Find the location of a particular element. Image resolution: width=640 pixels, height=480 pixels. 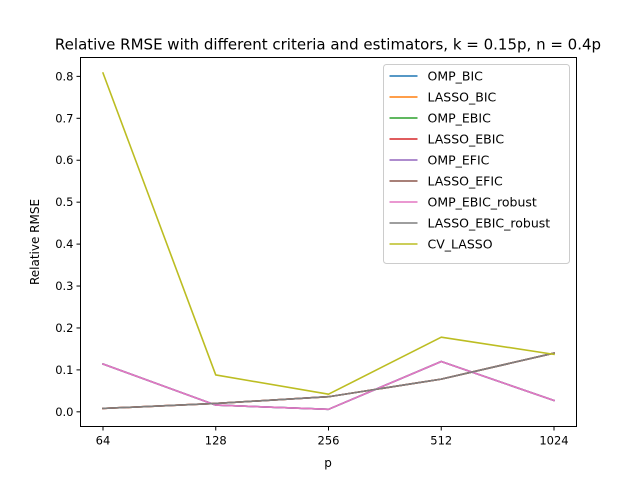

legend-frame is located at coordinates (476, 164).